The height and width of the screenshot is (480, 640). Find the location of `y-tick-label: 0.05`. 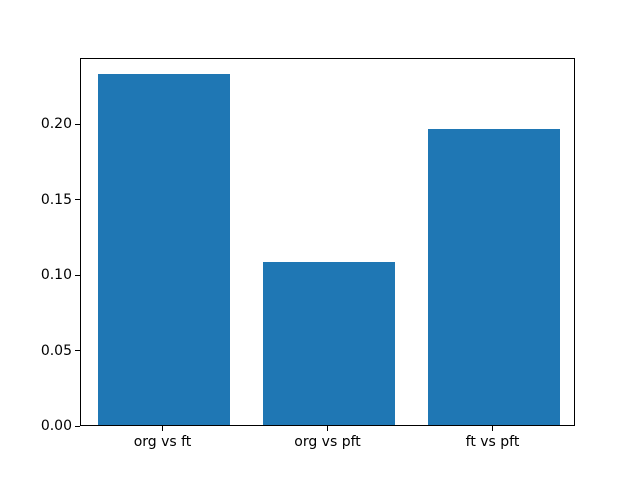

y-tick-label: 0.05 is located at coordinates (56, 350).